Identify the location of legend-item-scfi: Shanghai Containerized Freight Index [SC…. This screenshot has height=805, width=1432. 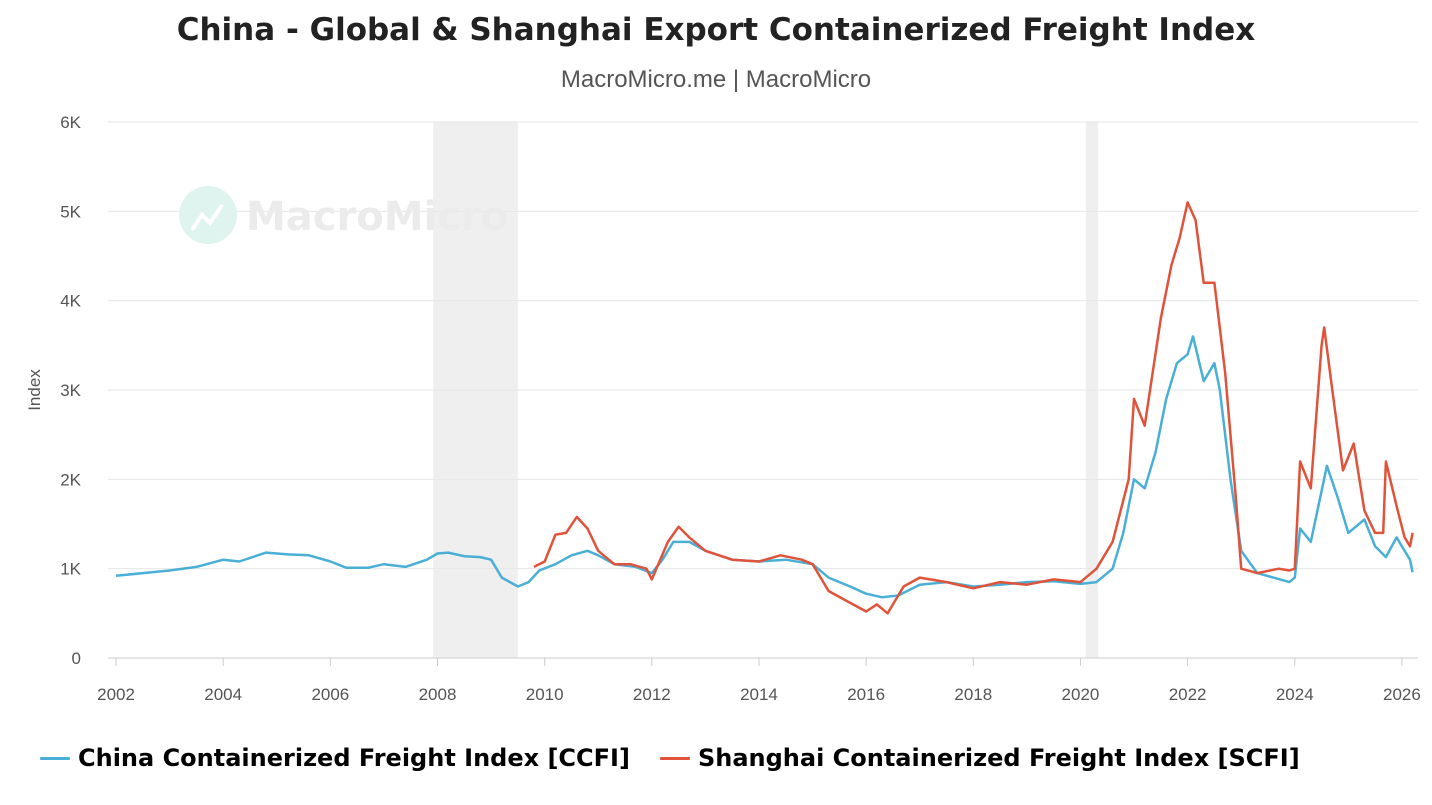
(979, 758).